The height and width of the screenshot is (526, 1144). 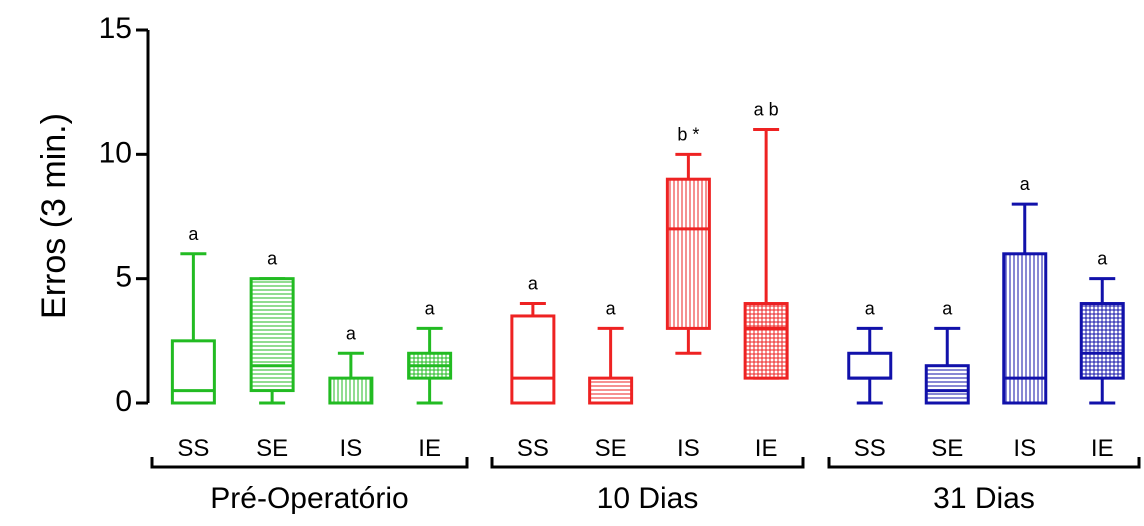 What do you see at coordinates (766, 239) in the screenshot?
I see `box-ie: a b` at bounding box center [766, 239].